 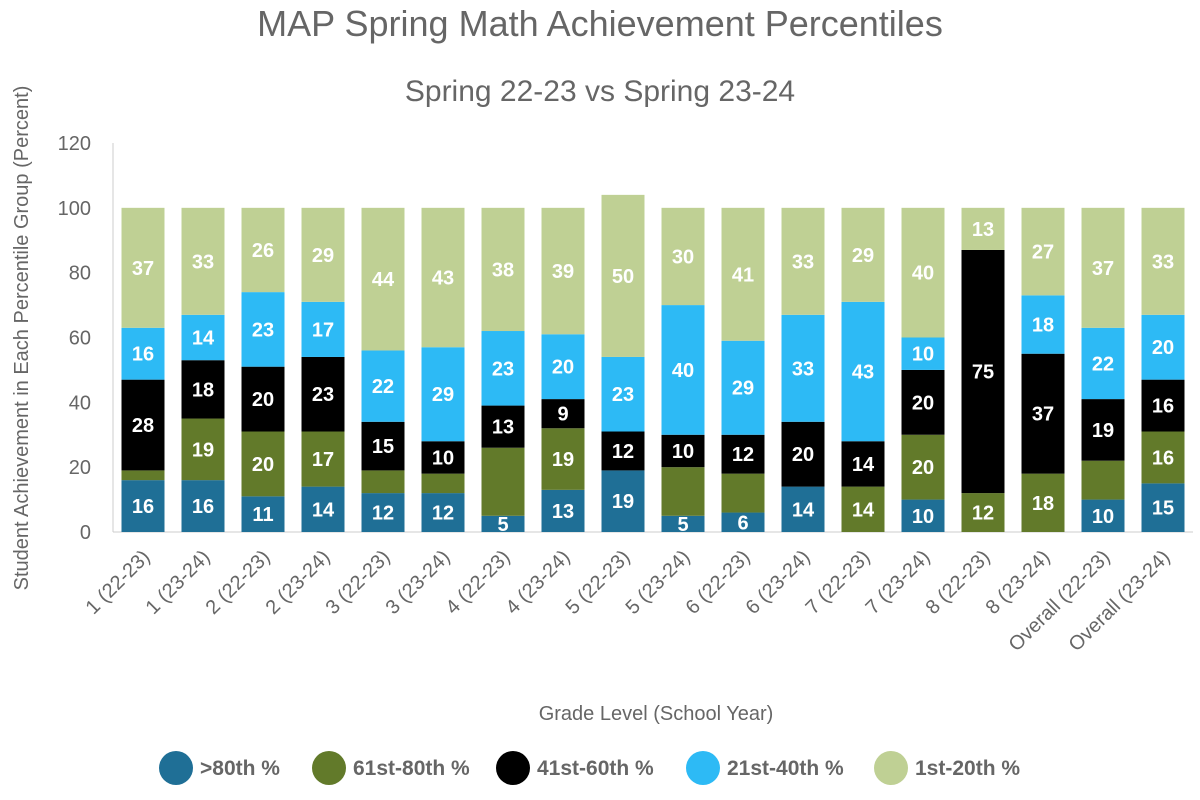 I want to click on x-tick-label: 1 (23-24), so click(x=178, y=582).